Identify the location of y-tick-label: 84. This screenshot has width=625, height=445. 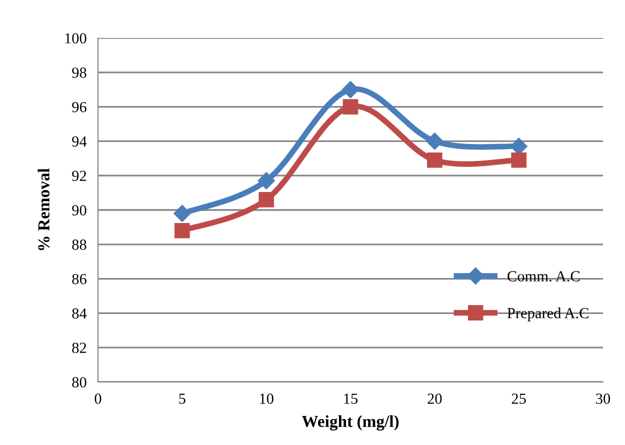
(79, 313).